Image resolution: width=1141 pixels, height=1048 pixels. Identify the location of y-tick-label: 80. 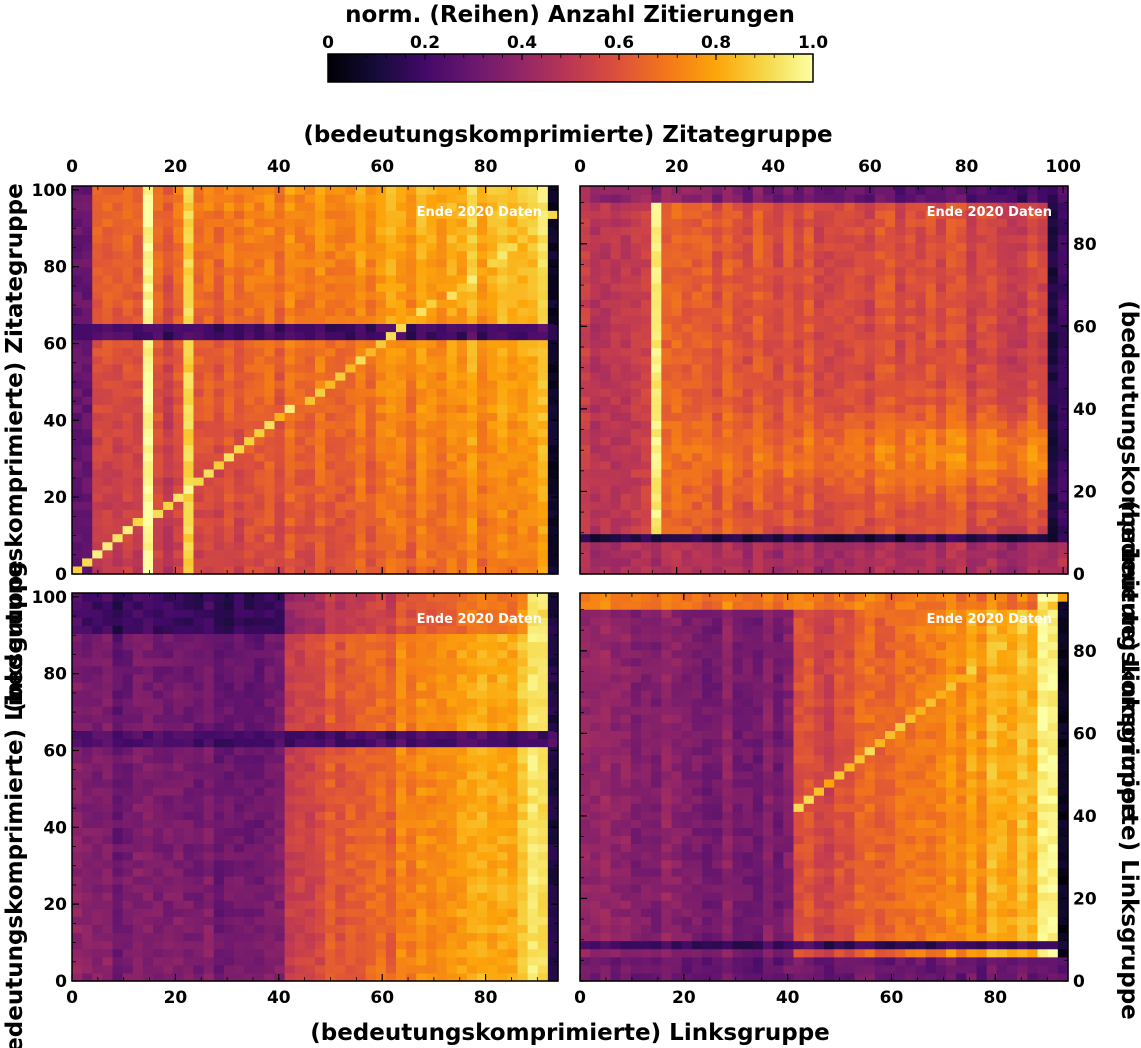
(55, 268).